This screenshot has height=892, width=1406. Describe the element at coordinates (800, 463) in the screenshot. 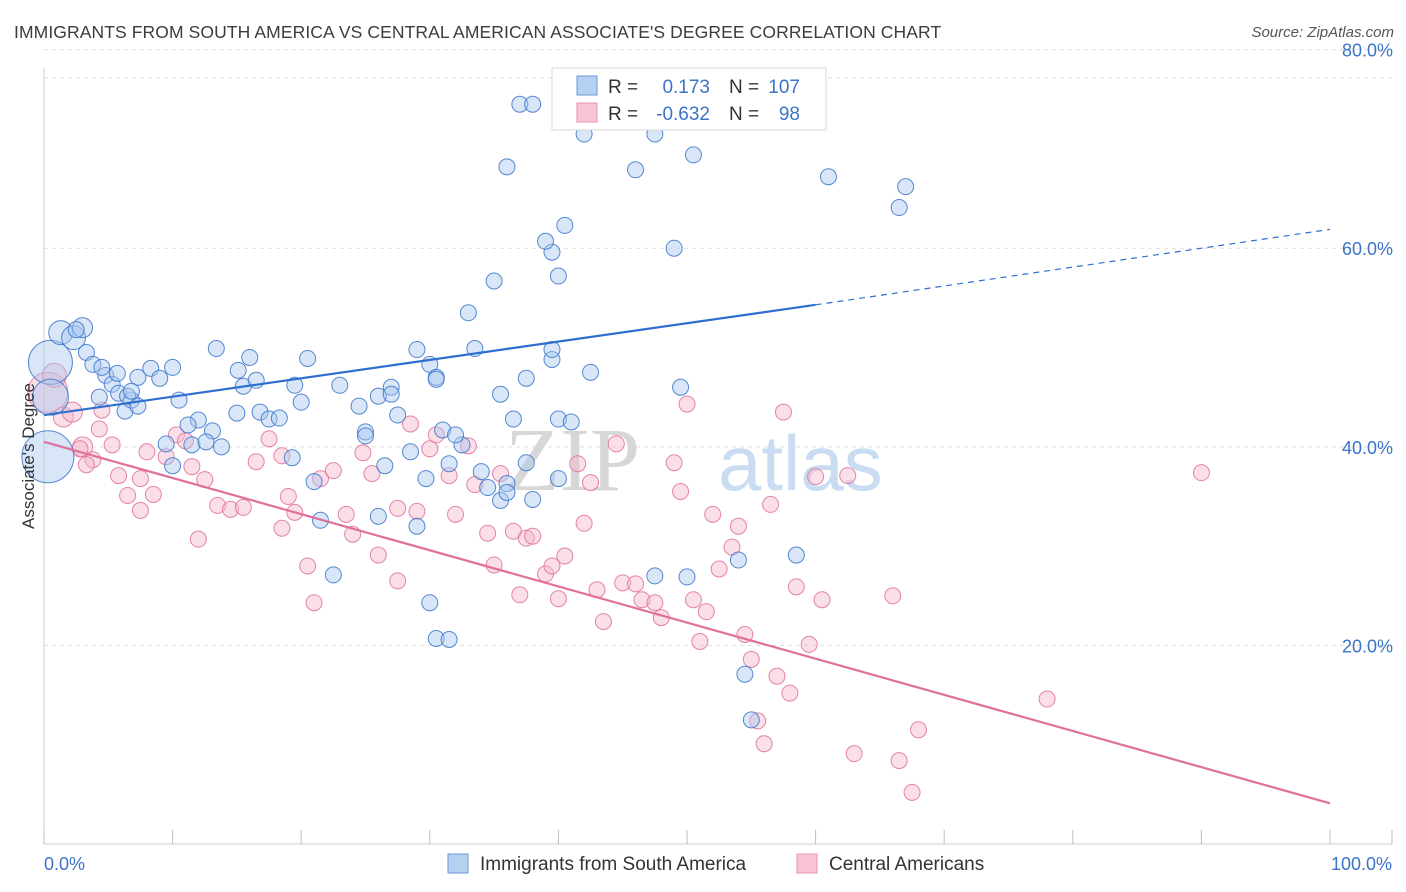

I see `watermark-atlas: atlas` at that location.